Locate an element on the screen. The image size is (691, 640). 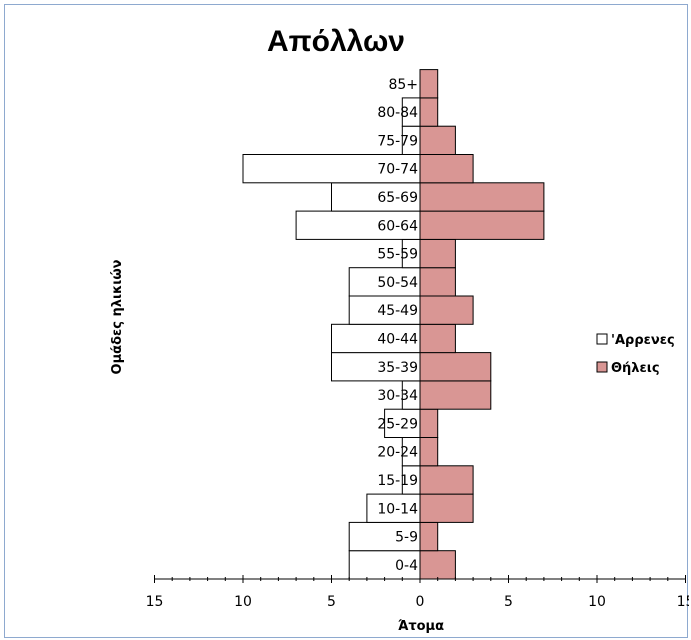
category-label: 10-14 is located at coordinates (397, 509).